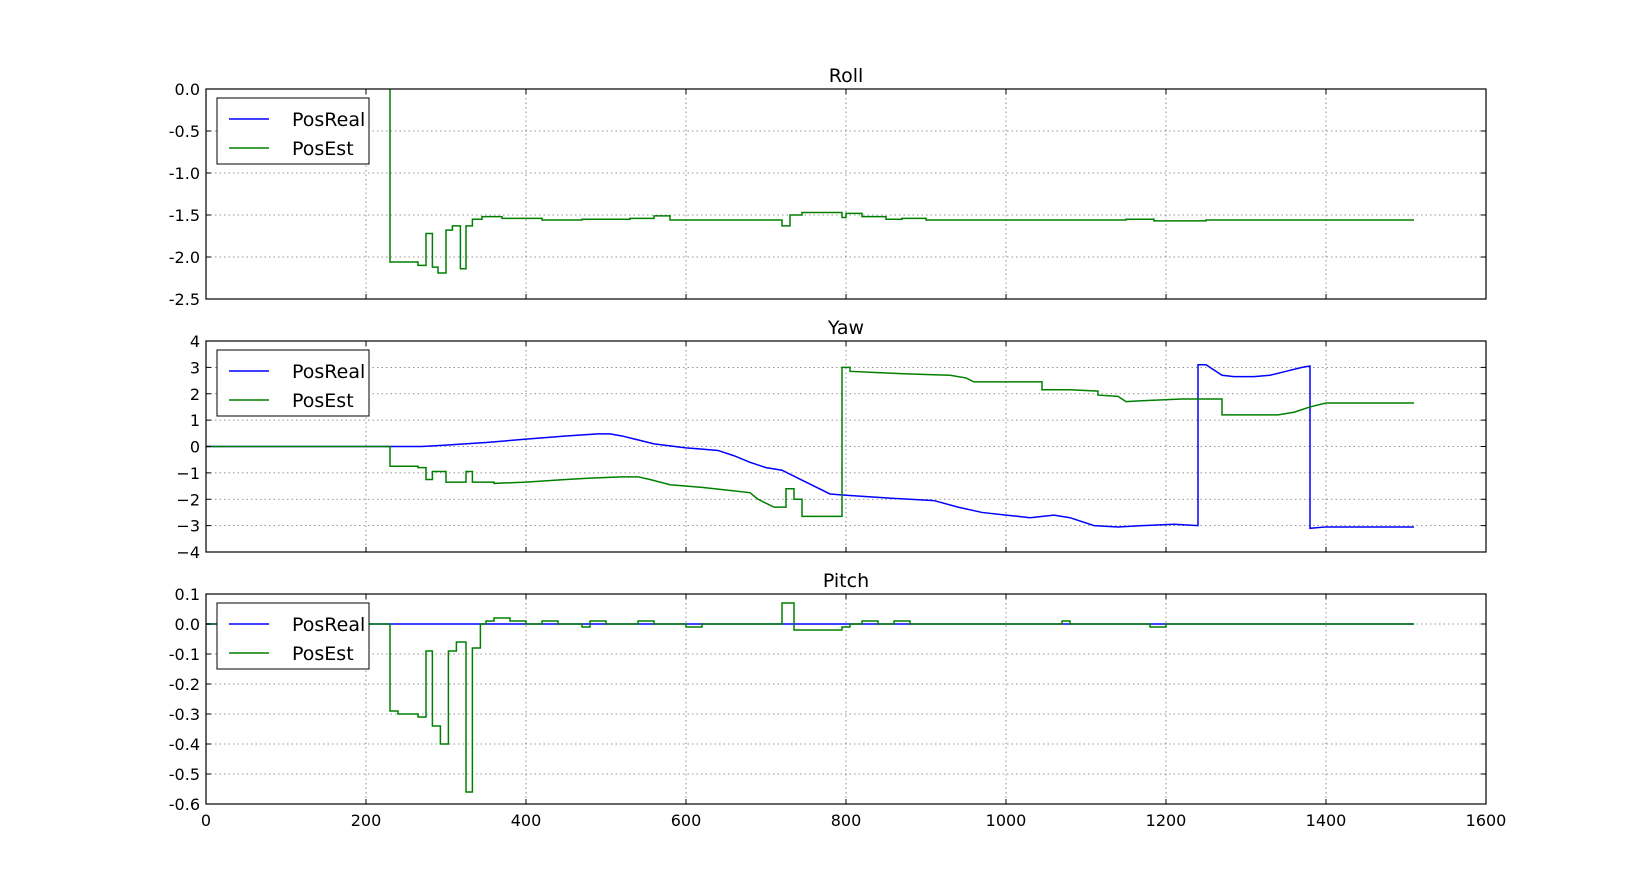 This screenshot has height=887, width=1638. Describe the element at coordinates (845, 328) in the screenshot. I see `subplot-title: Yaw` at that location.